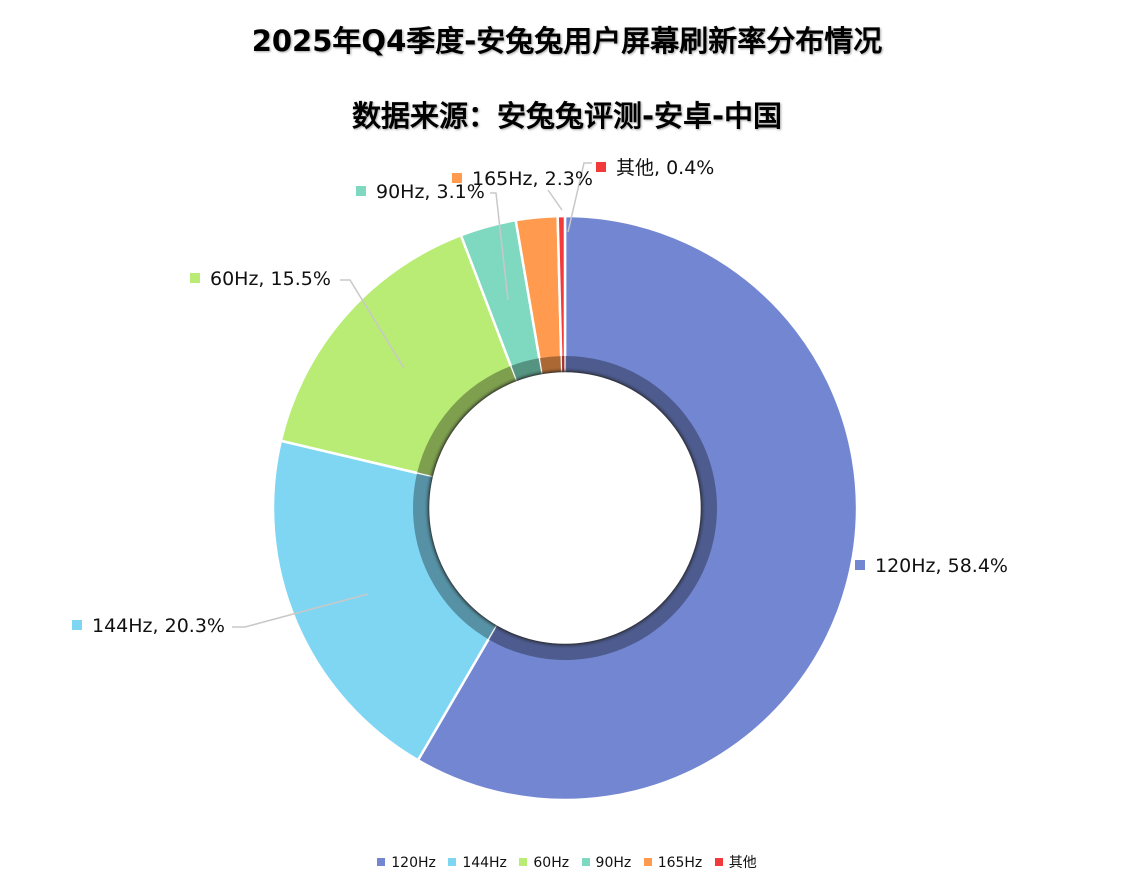  I want to click on legend-item-165hz: 165Hz, so click(673, 863).